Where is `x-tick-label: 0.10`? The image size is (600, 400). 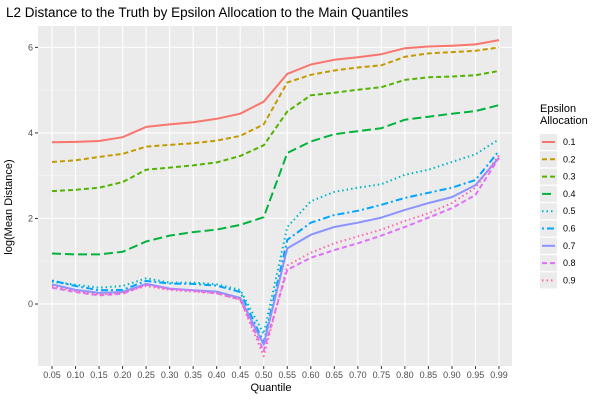
x-tick-label: 0.10 is located at coordinates (76, 375).